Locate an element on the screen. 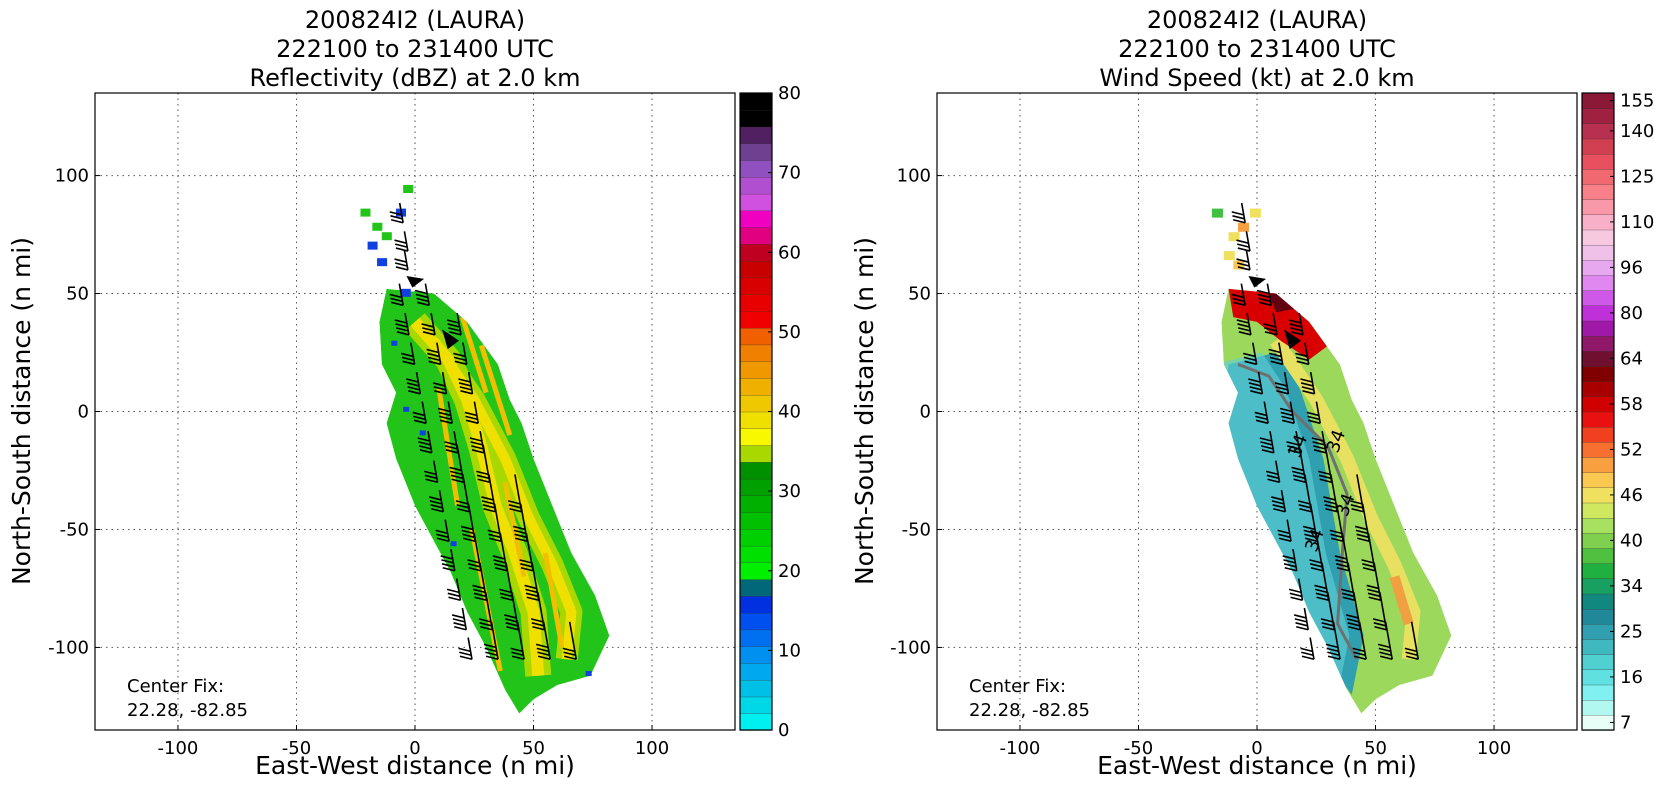 This screenshot has height=787, width=1654. reflectivity-ylabel: North-South distance (n mi) is located at coordinates (21, 411).